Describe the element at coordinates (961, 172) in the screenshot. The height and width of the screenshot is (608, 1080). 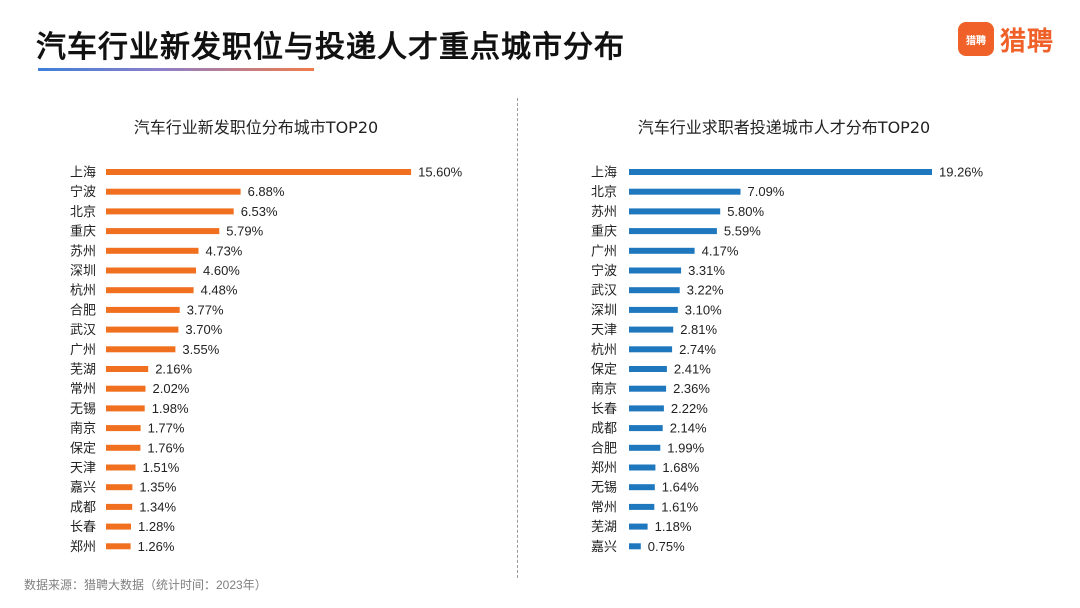
I see `right-value-label: 19.26%` at that location.